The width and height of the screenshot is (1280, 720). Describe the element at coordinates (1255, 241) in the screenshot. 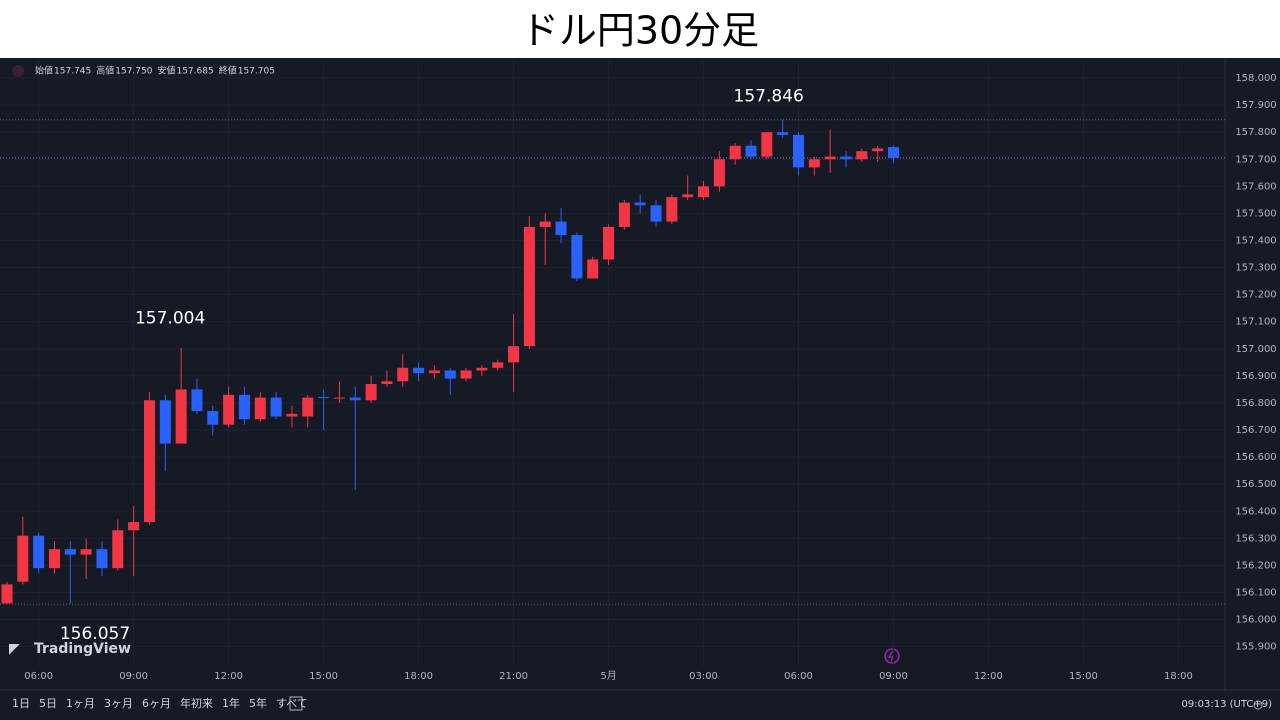

I see `y-tick-label: 157.400` at that location.